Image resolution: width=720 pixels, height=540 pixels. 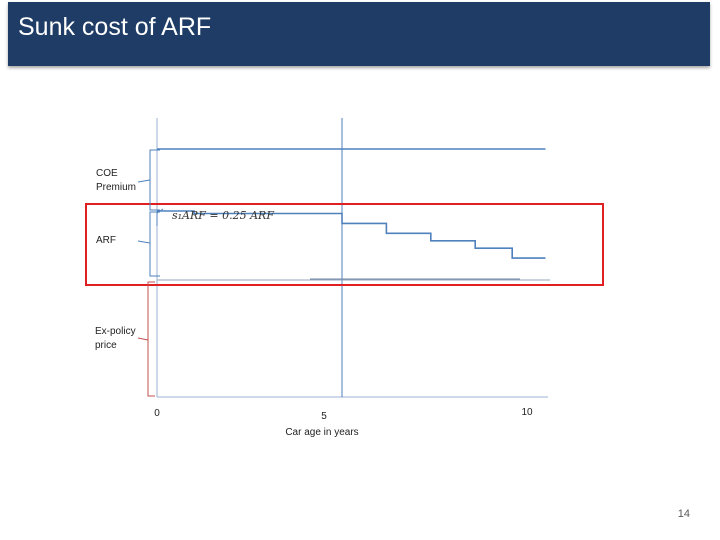 I want to click on formula-bracket, so click(x=160, y=217).